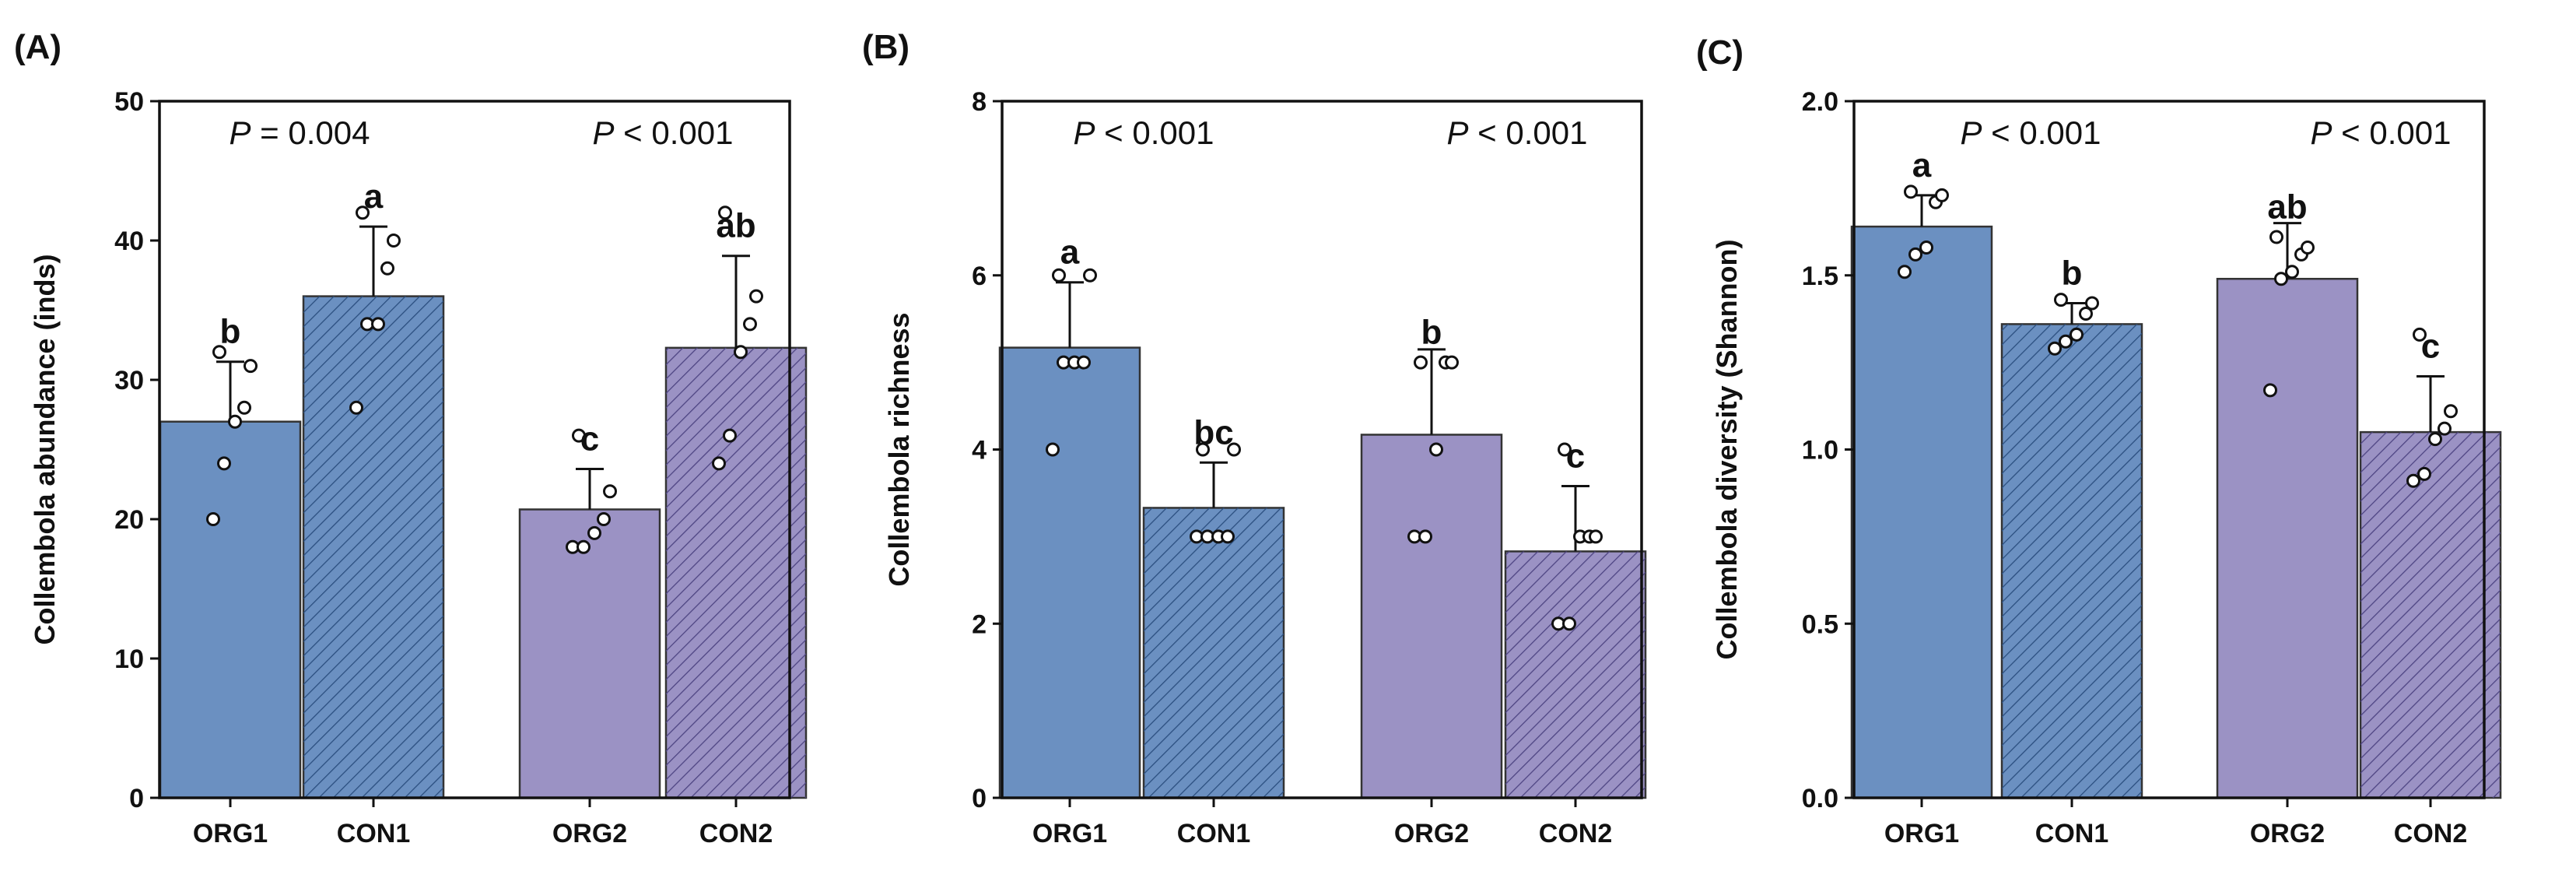 The height and width of the screenshot is (871, 2576). What do you see at coordinates (2072, 561) in the screenshot?
I see `bar-hatch-con1` at bounding box center [2072, 561].